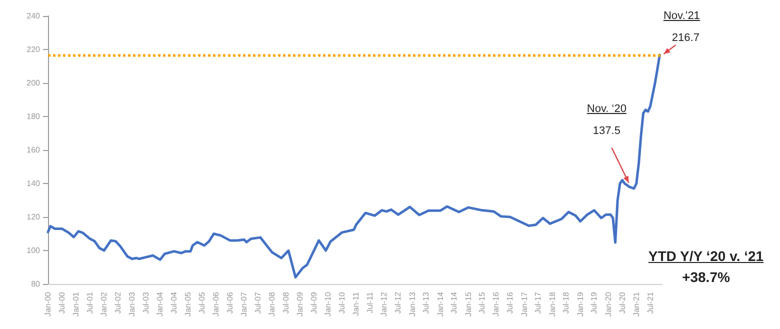 The image size is (780, 329). I want to click on x-tick-label: Jul-06, so click(230, 302).